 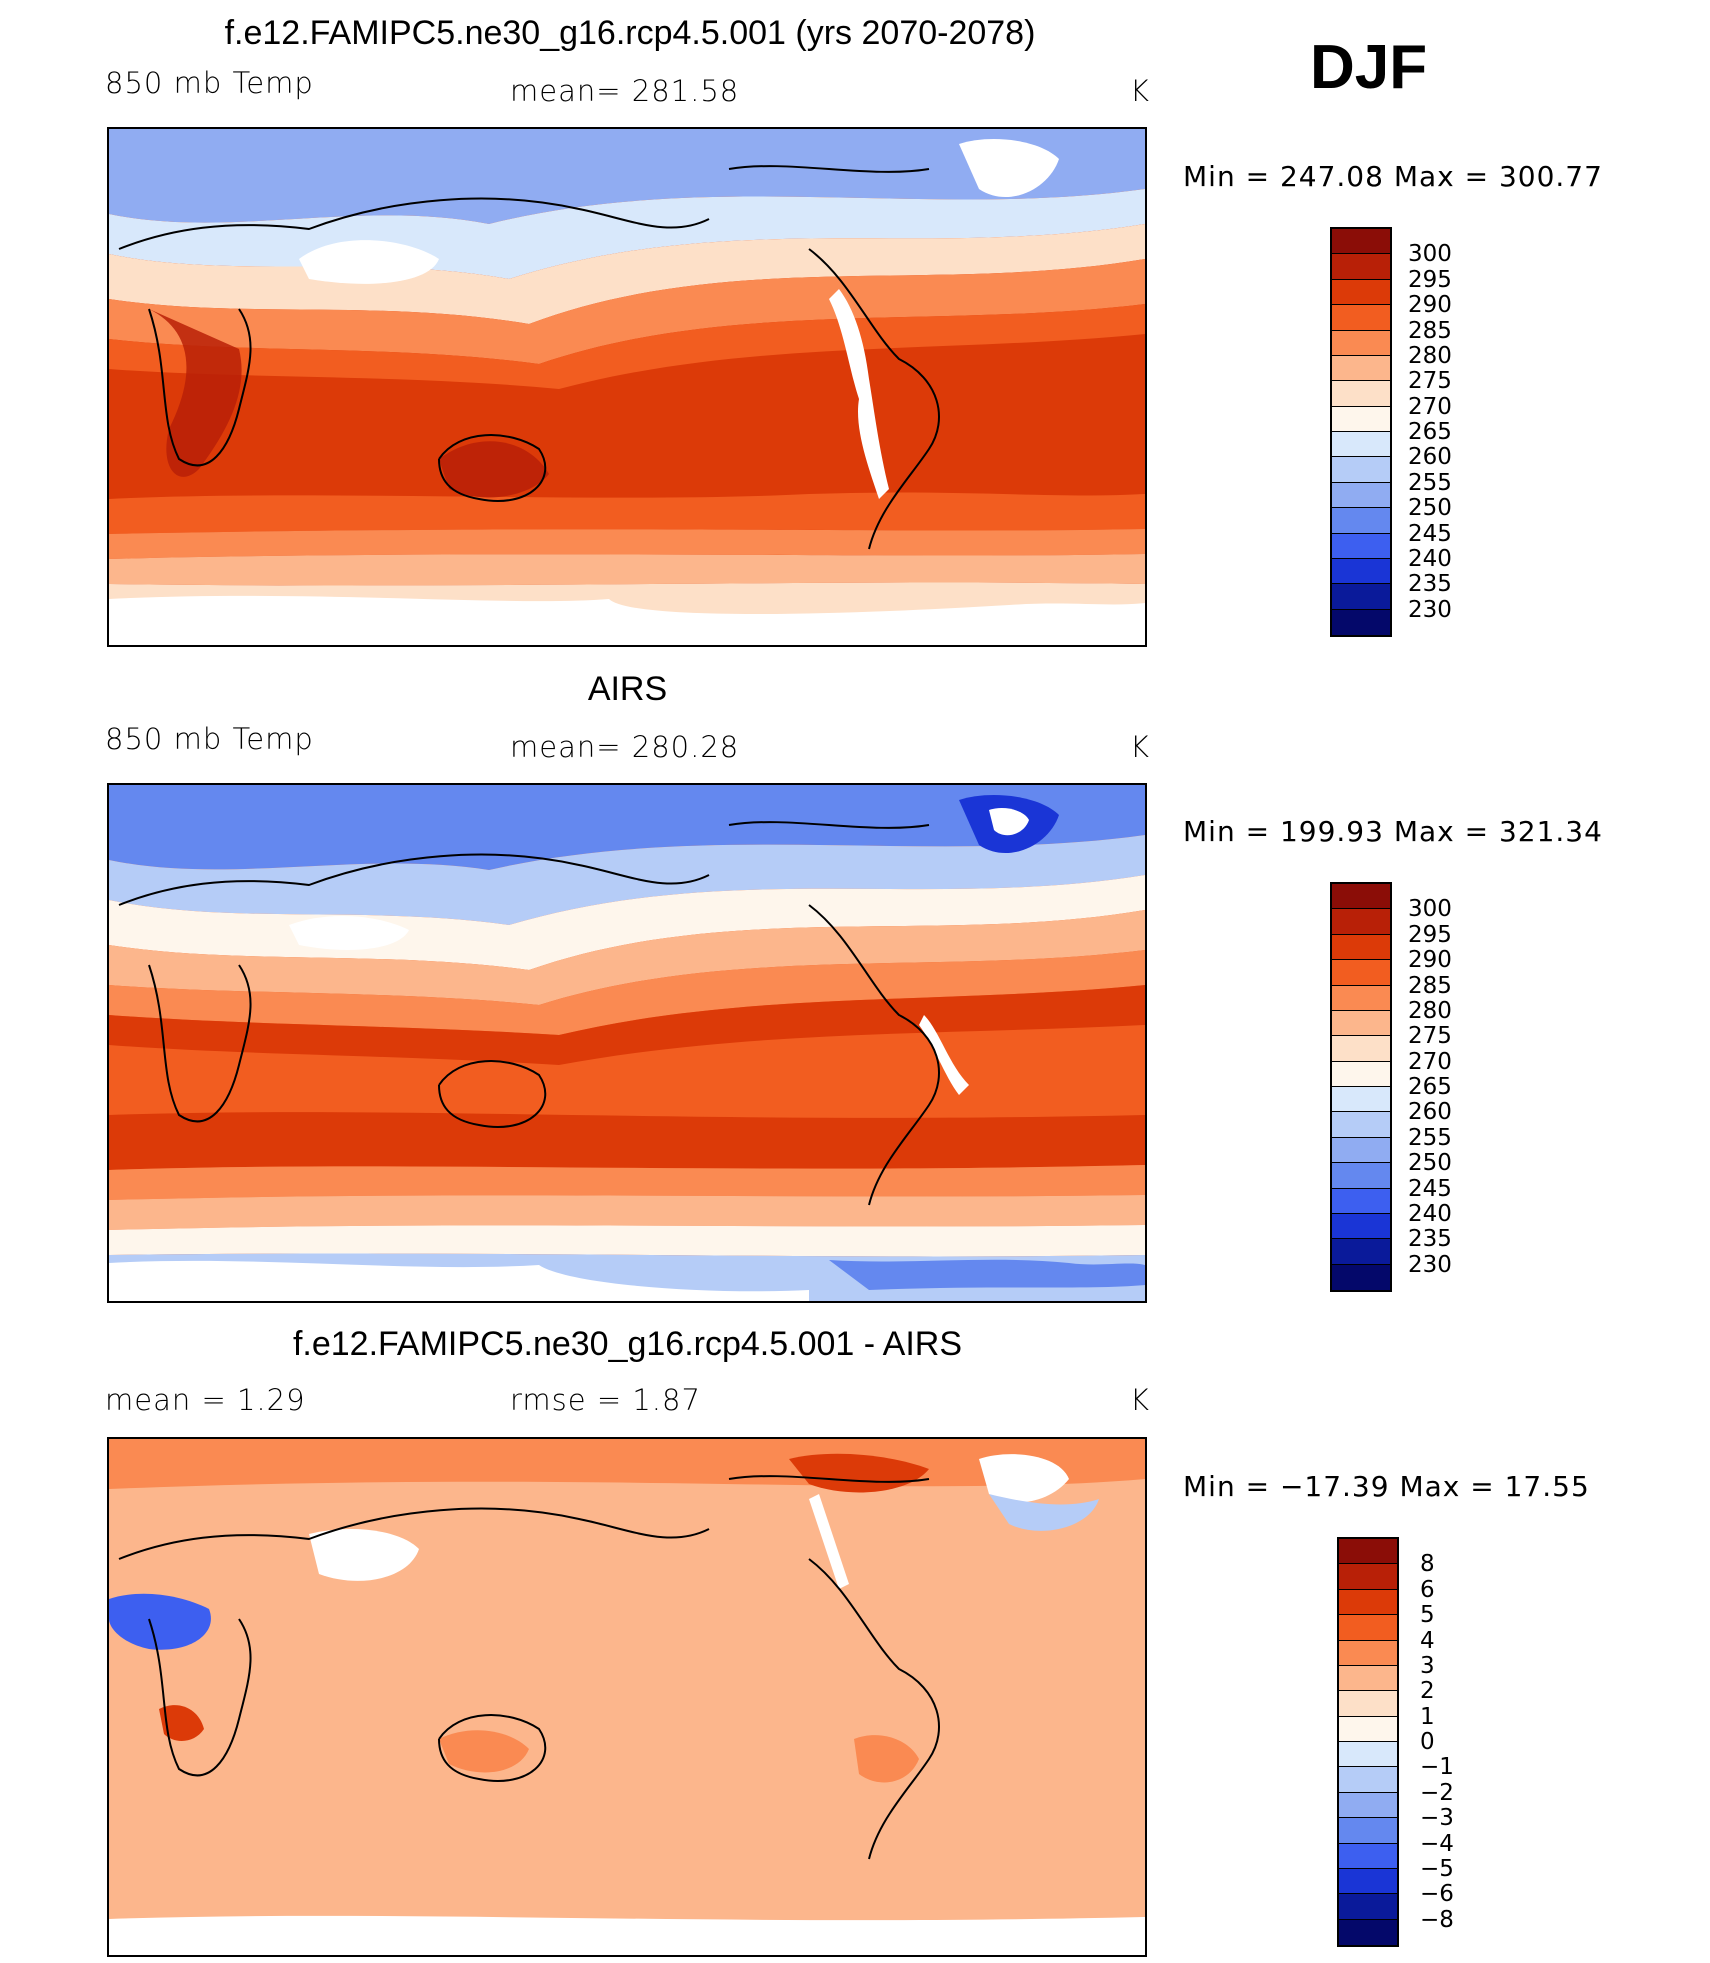 What do you see at coordinates (205, 1400) in the screenshot?
I see `panel-3-mean-label: mean = 1.29` at bounding box center [205, 1400].